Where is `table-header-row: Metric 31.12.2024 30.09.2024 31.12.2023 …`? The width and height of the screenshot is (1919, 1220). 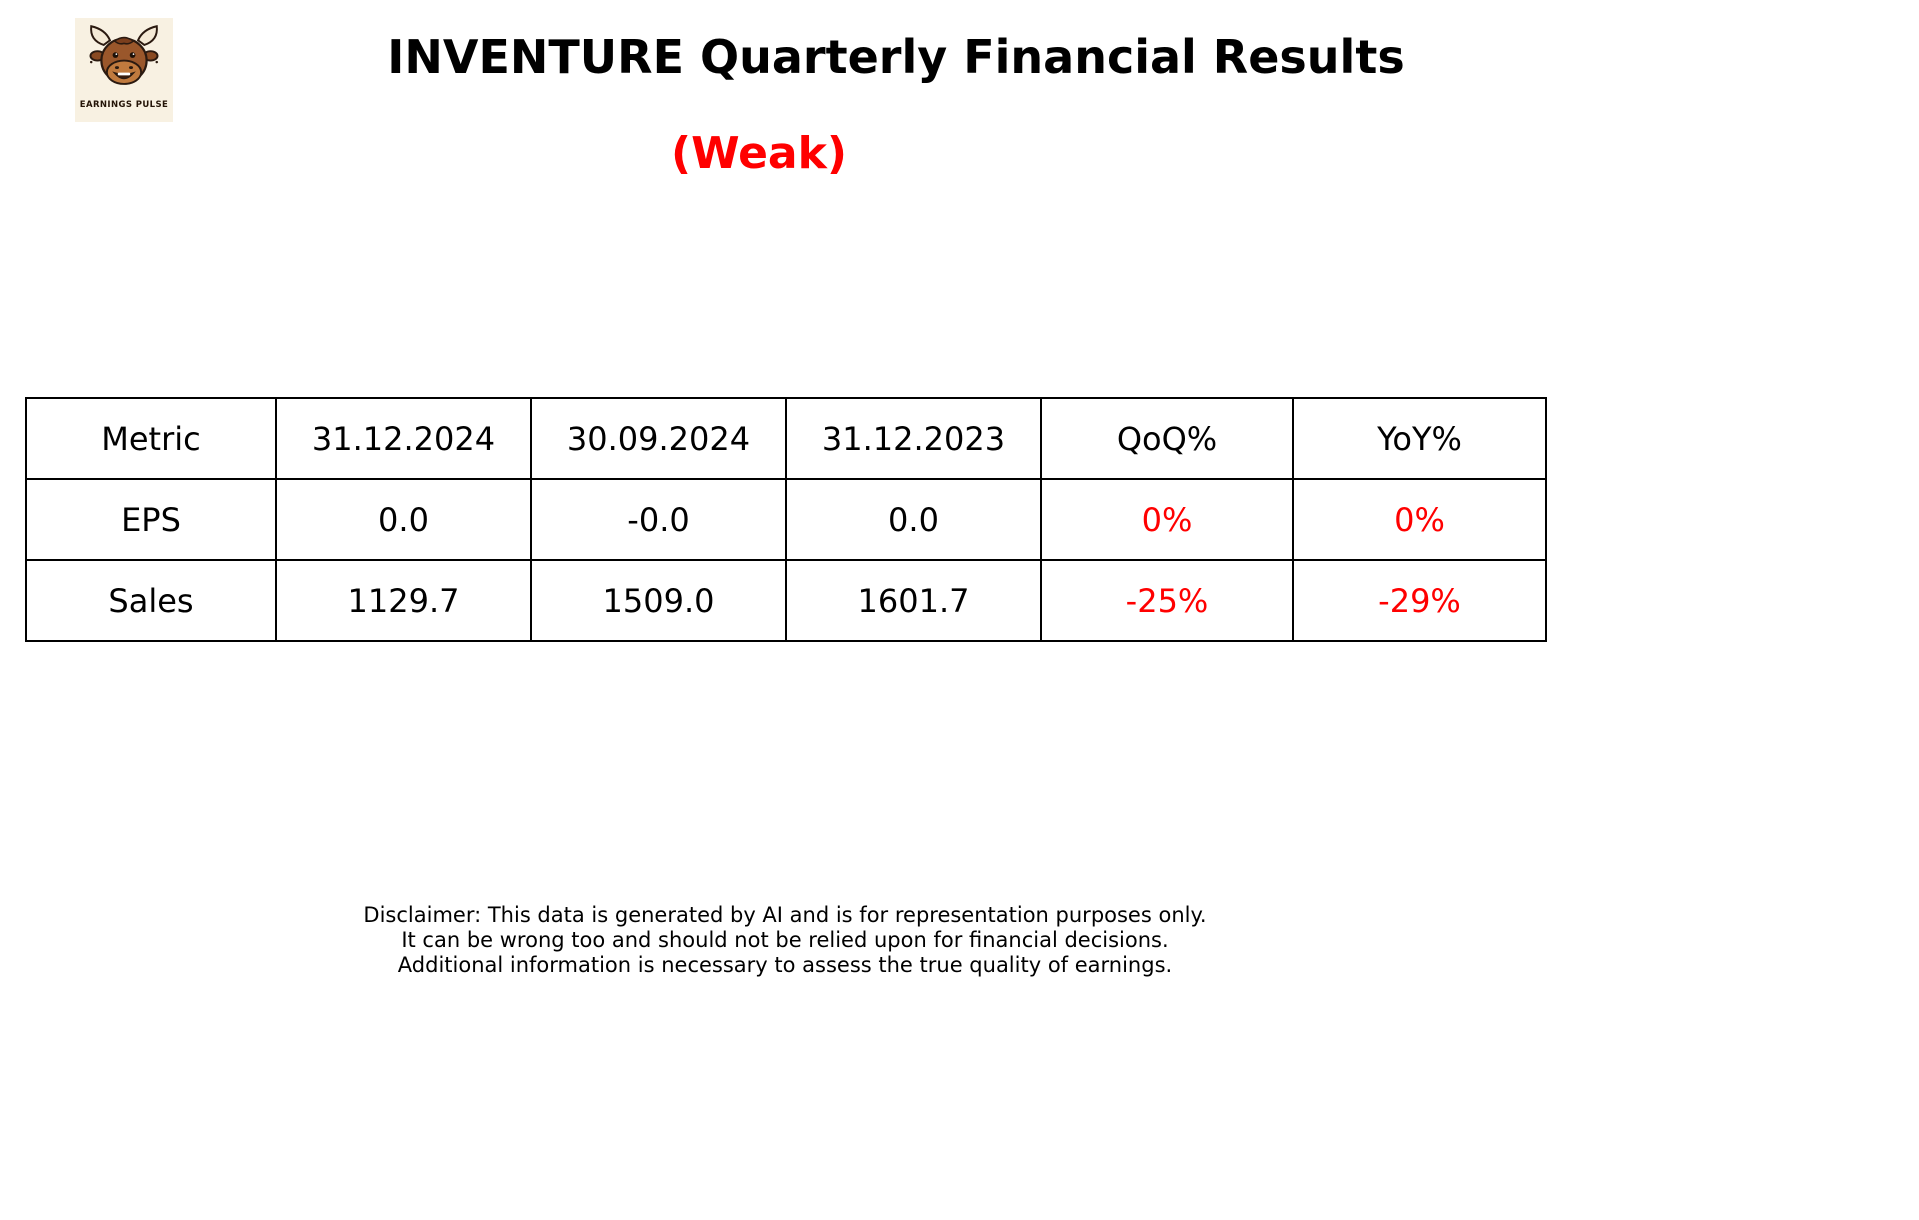
table-header-row: Metric 31.12.2024 30.09.2024 31.12.2023 … is located at coordinates (786, 438).